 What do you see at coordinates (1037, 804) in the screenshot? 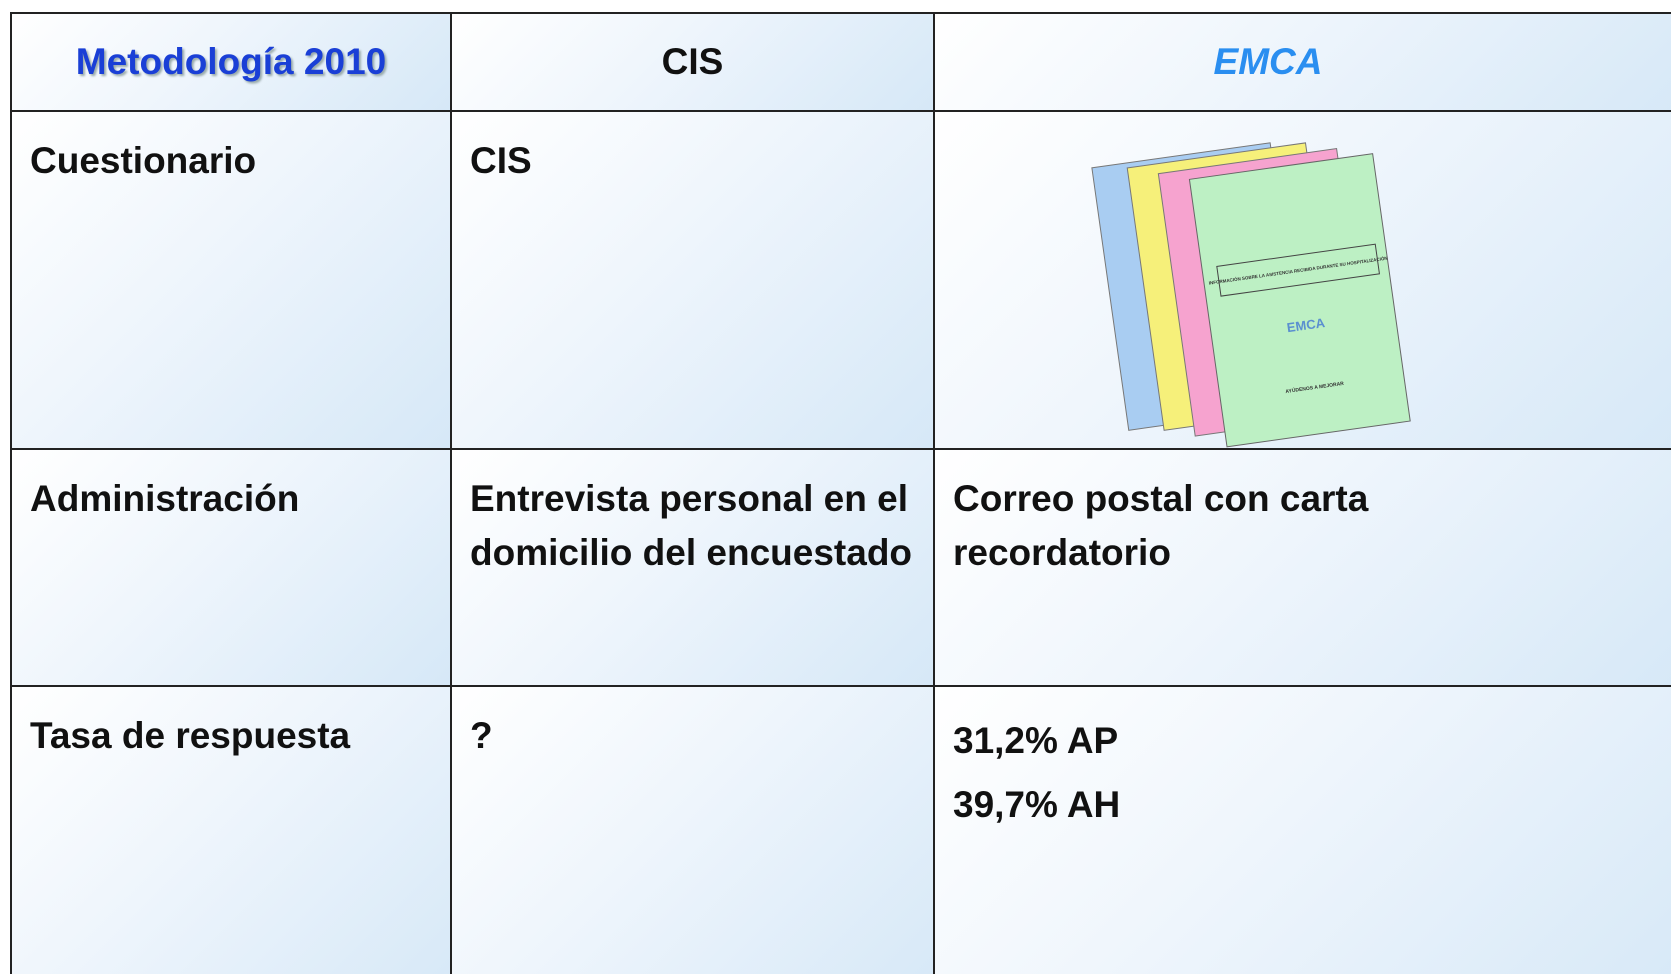
I see `cell-line: 39,7% AH` at bounding box center [1037, 804].